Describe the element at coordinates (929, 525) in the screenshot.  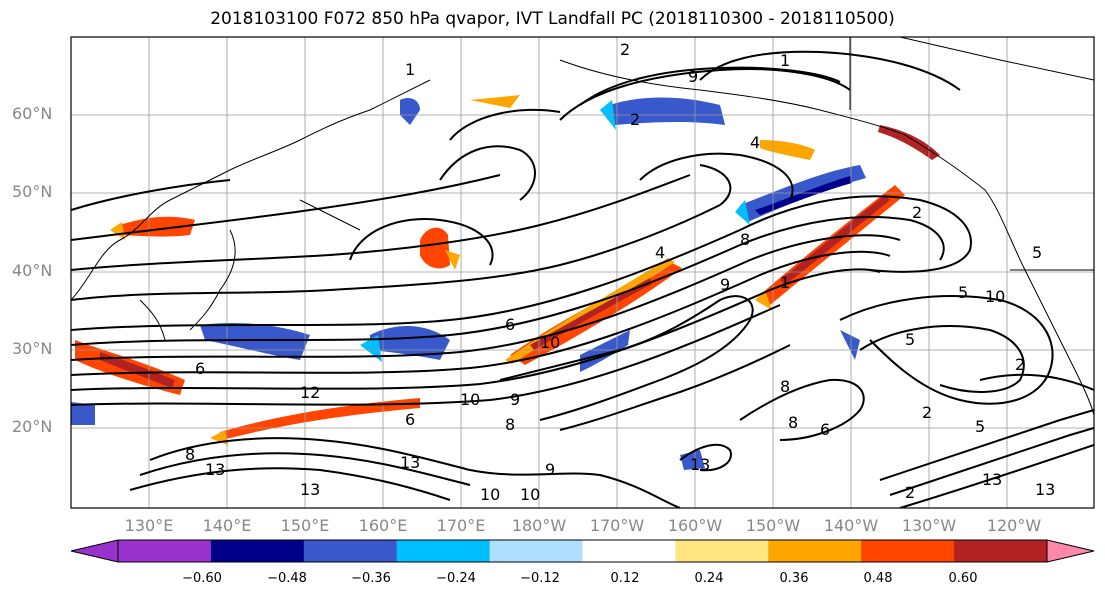
I see `lon-label: 130°W` at that location.